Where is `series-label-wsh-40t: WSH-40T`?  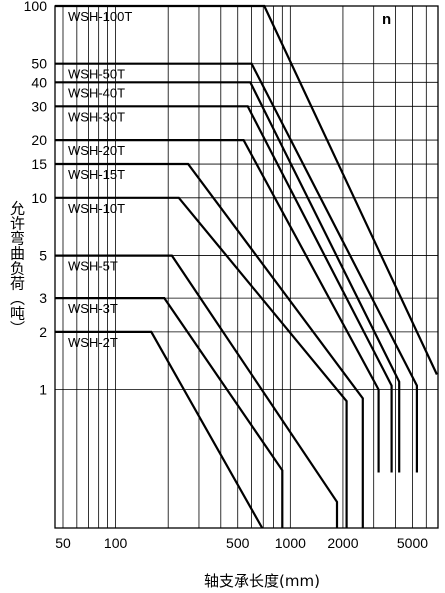 series-label-wsh-40t: WSH-40T is located at coordinates (96, 92).